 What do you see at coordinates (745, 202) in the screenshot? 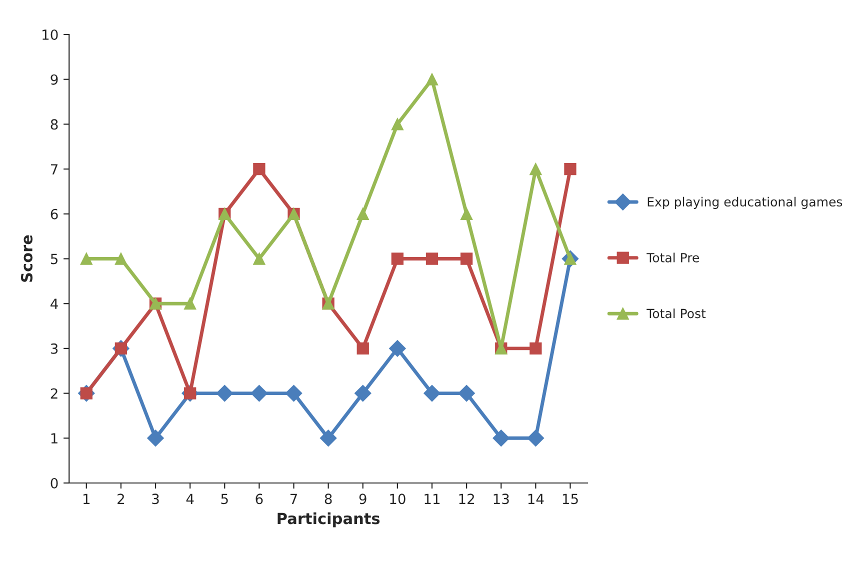
I see `legend-label: Exp playing educational games` at bounding box center [745, 202].